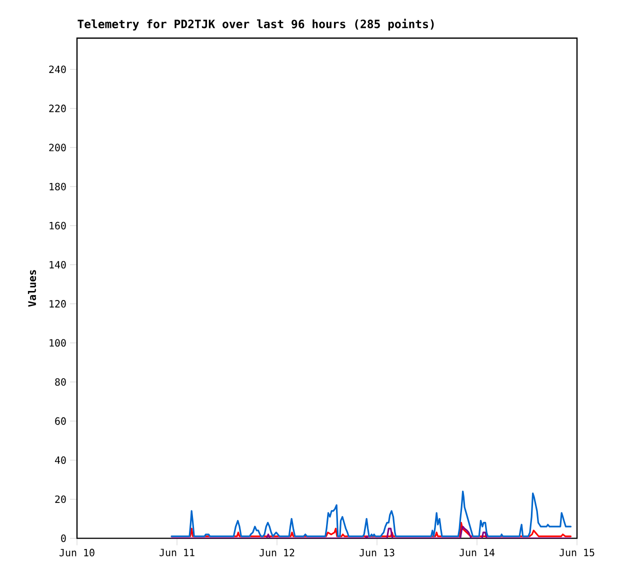 The height and width of the screenshot is (579, 618). Describe the element at coordinates (60, 421) in the screenshot. I see `y-tick-label: 60` at that location.